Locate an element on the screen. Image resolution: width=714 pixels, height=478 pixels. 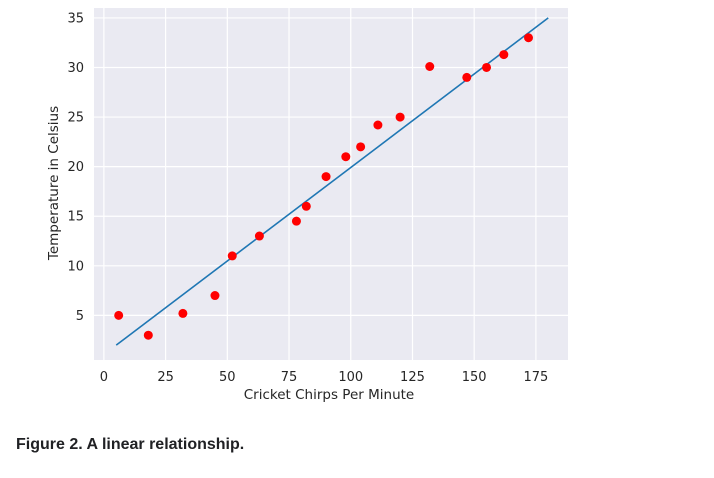
x-tick-label: 175 is located at coordinates (535, 377).